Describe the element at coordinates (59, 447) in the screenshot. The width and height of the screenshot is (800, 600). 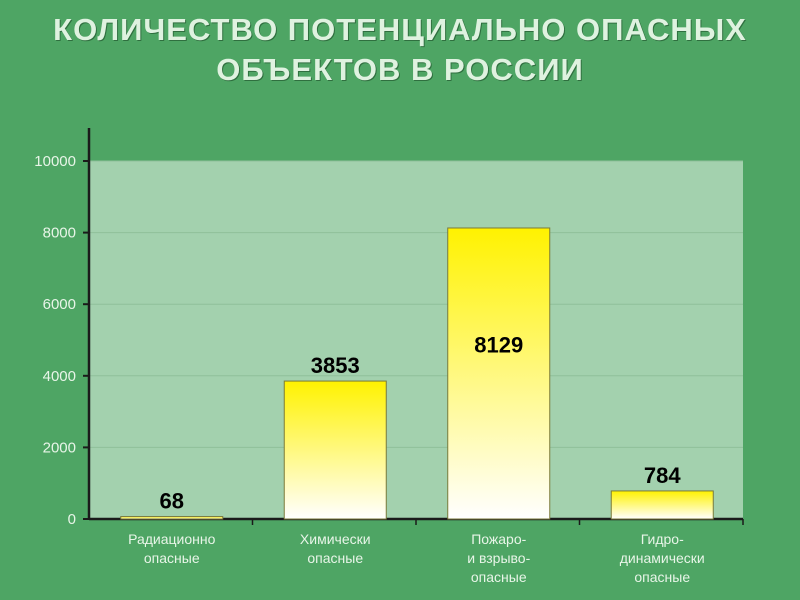
I see `y-tick-label: 2000` at that location.